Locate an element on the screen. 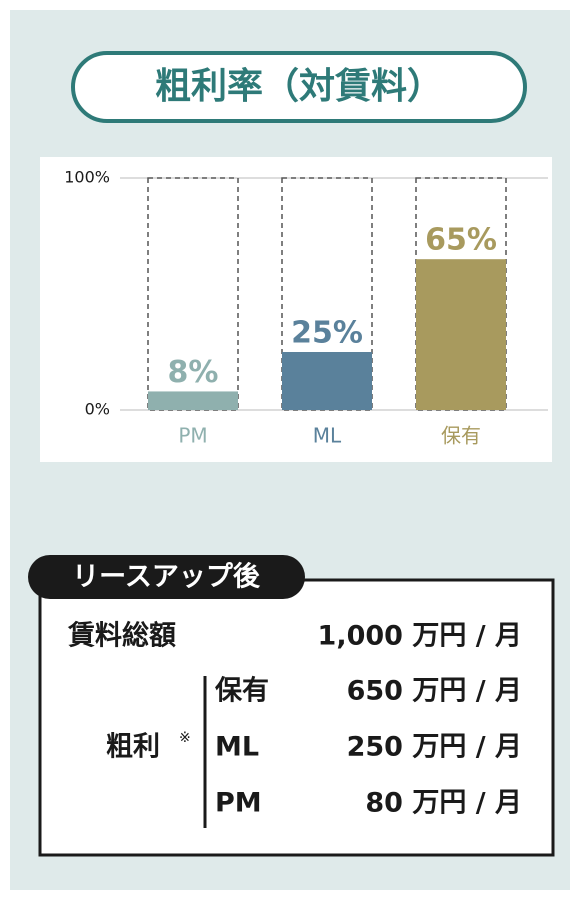 This screenshot has width=579, height=901. y-tick-label: 0% is located at coordinates (97, 409).